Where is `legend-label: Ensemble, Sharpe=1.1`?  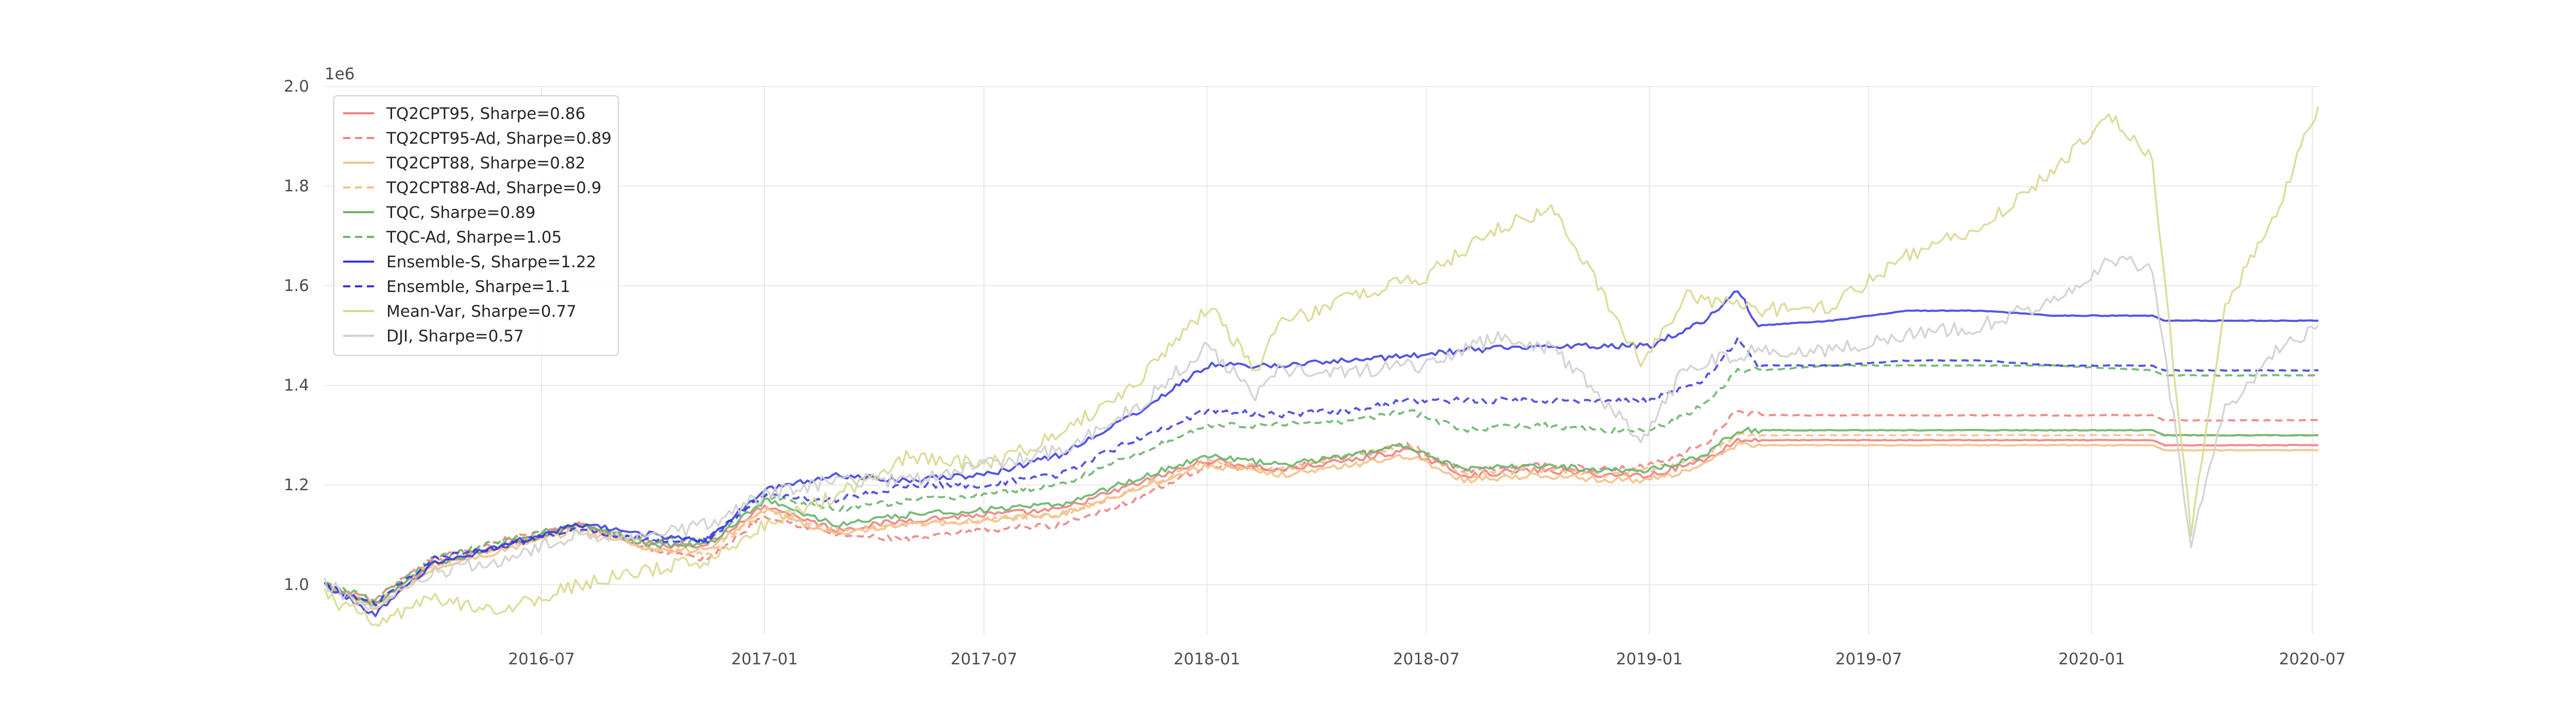 legend-label: Ensemble, Sharpe=1.1 is located at coordinates (478, 287).